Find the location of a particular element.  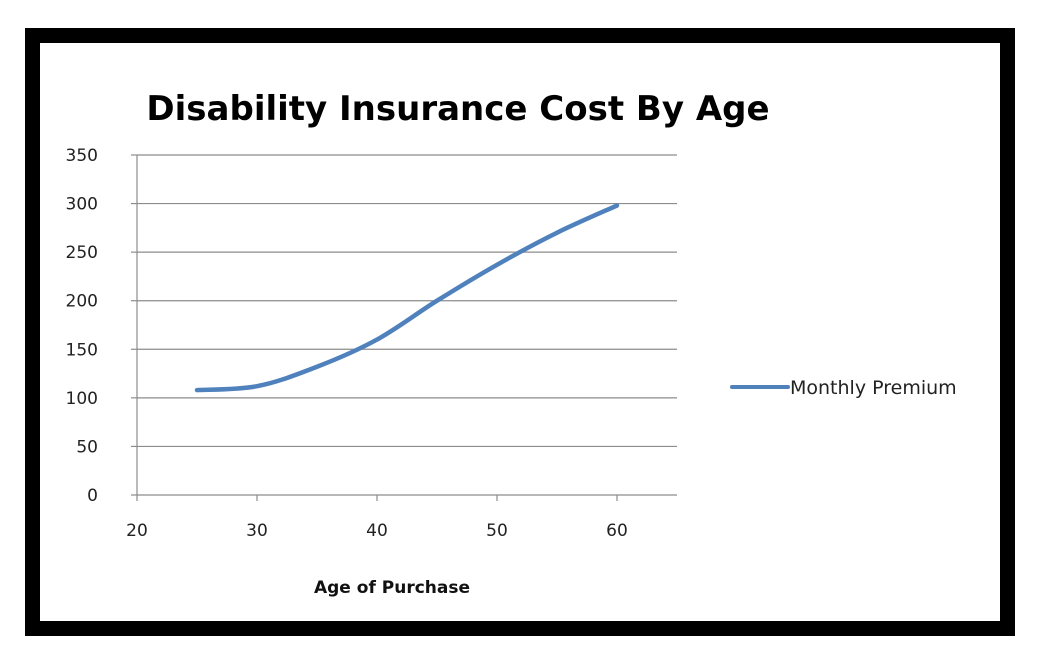

x-tick-label-60: 60 is located at coordinates (617, 531).